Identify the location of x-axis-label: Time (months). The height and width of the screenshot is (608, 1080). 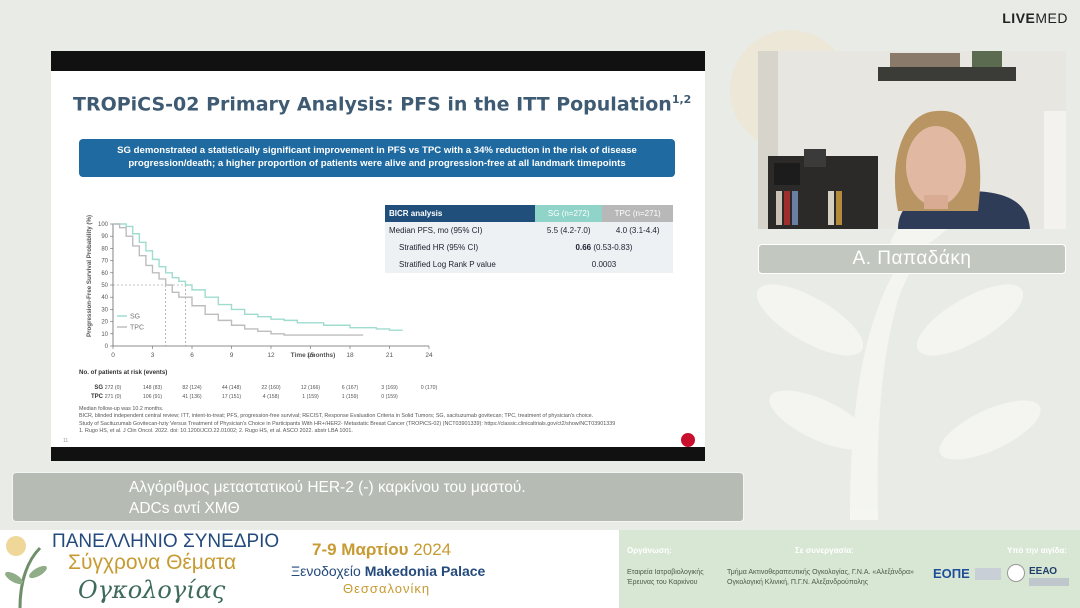
(313, 355).